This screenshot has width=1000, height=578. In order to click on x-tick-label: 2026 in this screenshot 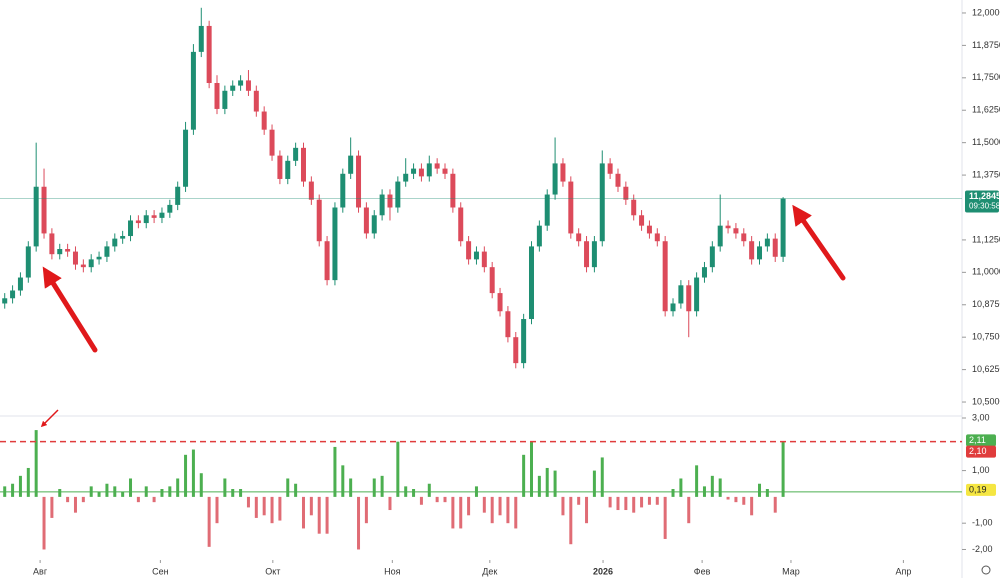, I will do `click(603, 571)`.